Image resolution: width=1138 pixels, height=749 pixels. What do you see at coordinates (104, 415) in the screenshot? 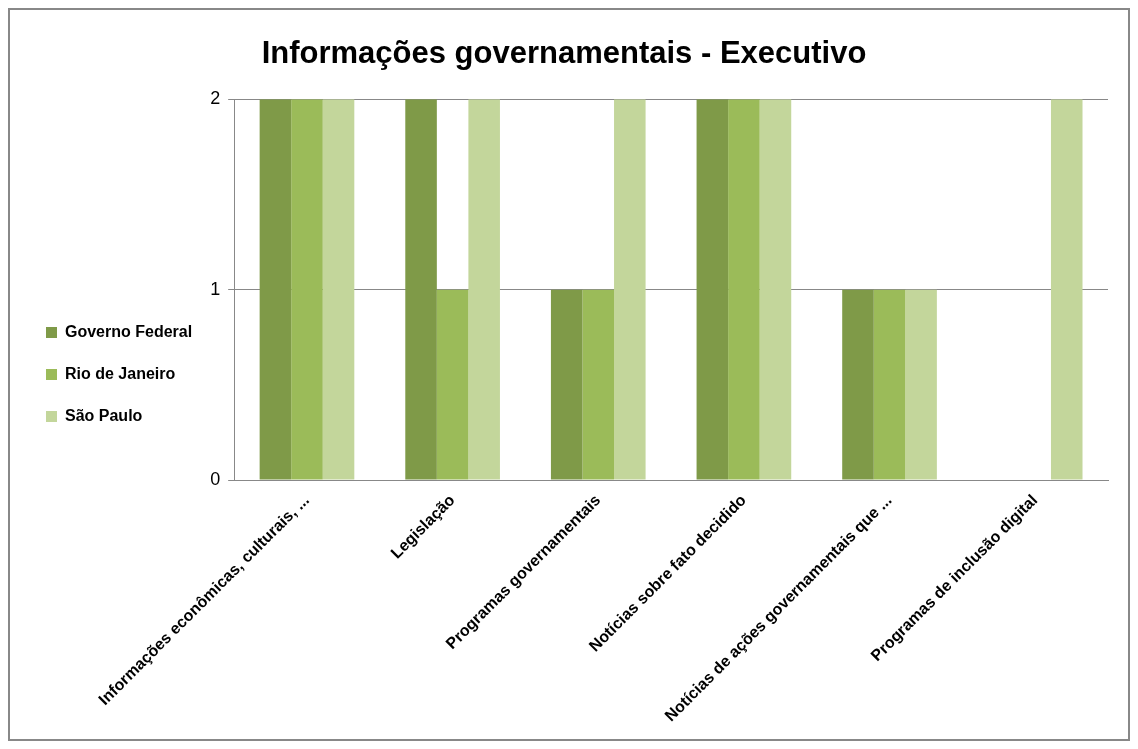
I see `legend-label: São Paulo` at bounding box center [104, 415].